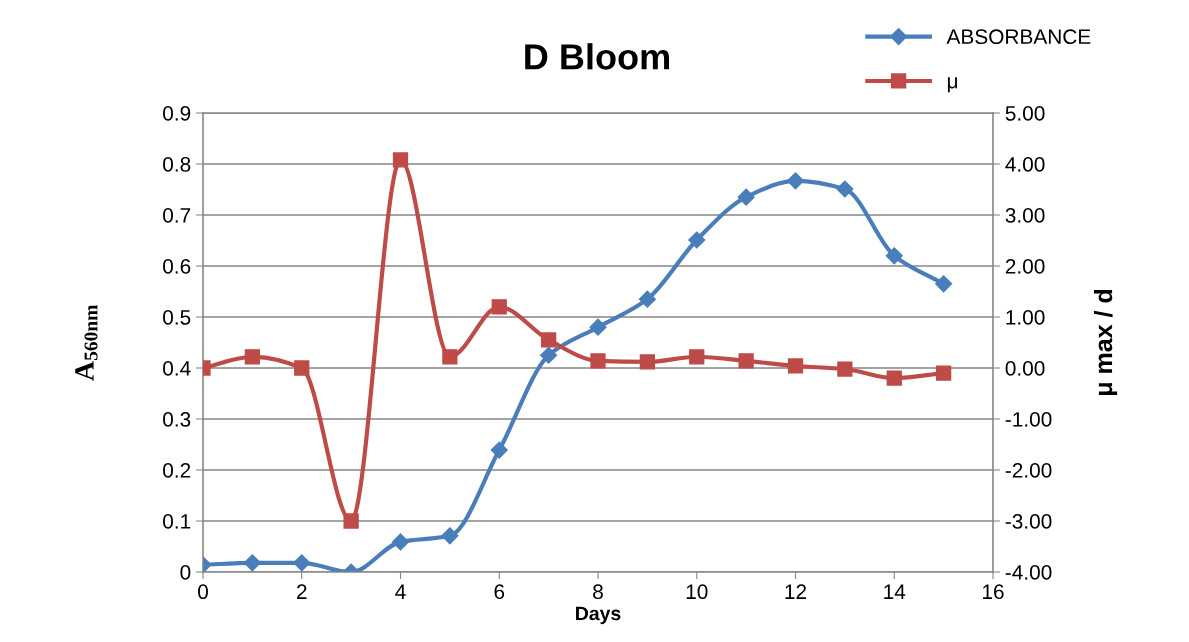  Describe the element at coordinates (895, 591) in the screenshot. I see `x-tick-label: 14` at that location.